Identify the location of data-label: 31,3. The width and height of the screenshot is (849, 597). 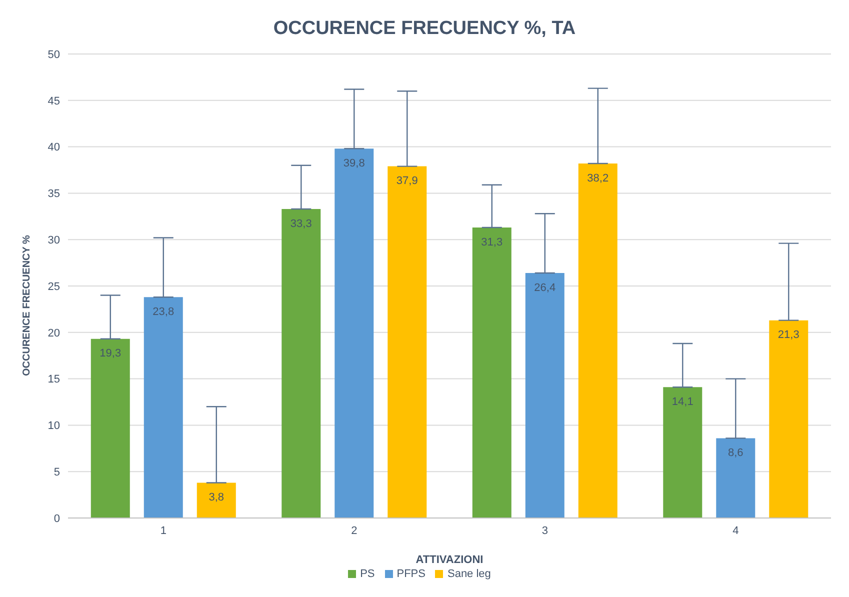
(492, 242).